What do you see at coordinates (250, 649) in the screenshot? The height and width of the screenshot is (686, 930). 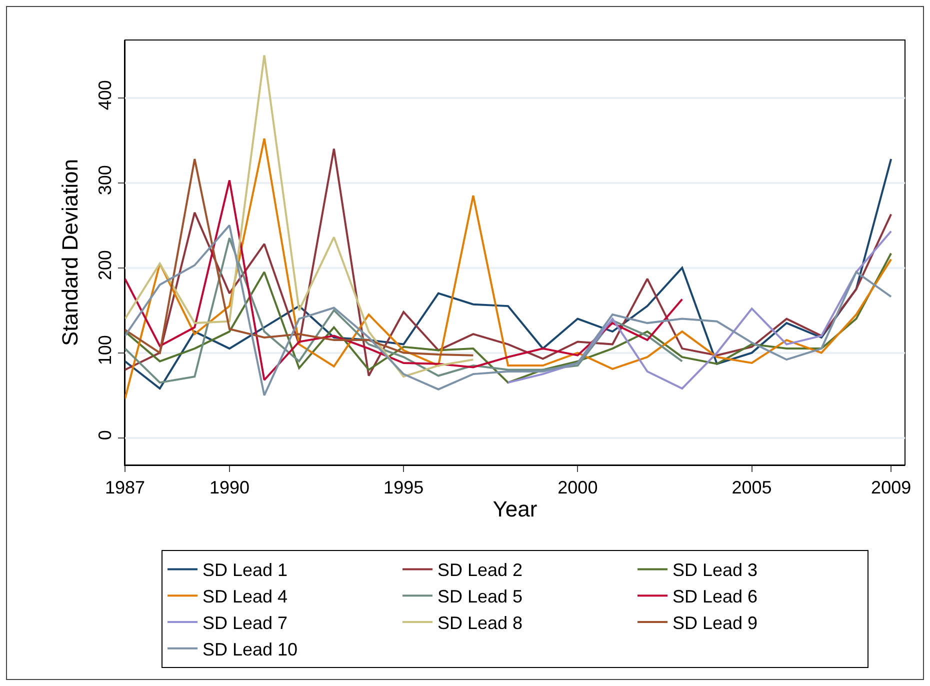 I see `legend-label: SD Lead 10` at bounding box center [250, 649].